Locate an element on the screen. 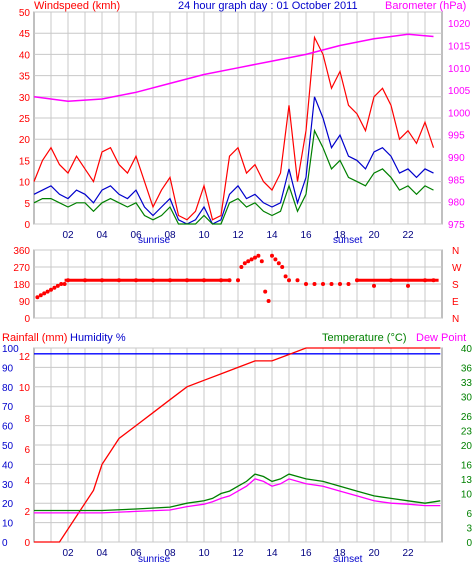  barometer-tick-label: 1020 is located at coordinates (459, 24).